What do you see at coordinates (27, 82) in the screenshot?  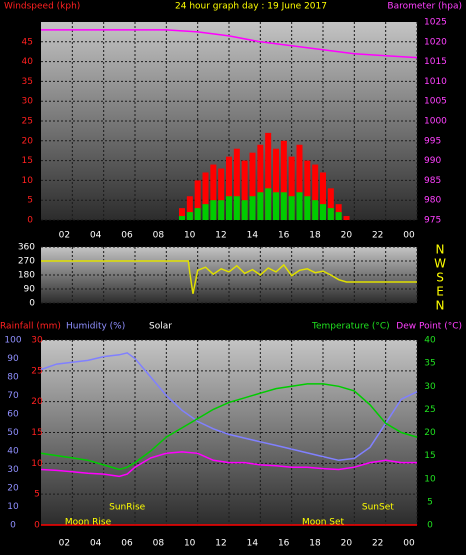 I see `y-tick-label: 35` at bounding box center [27, 82].